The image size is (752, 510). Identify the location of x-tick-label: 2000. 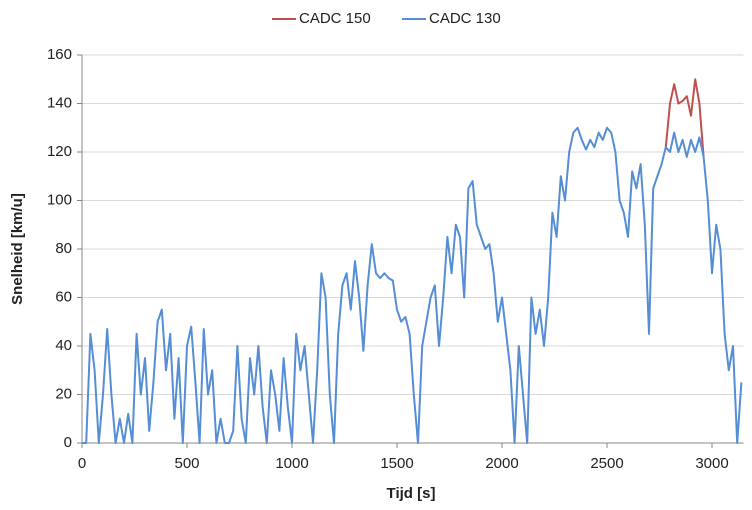
(501, 463).